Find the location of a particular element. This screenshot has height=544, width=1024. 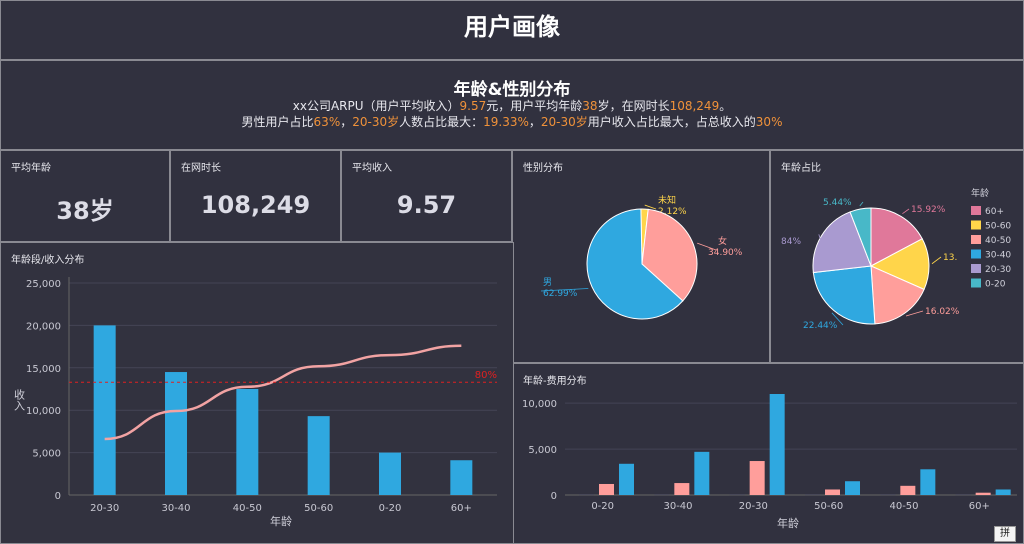

x-tick-label: 30-40 is located at coordinates (175, 508).